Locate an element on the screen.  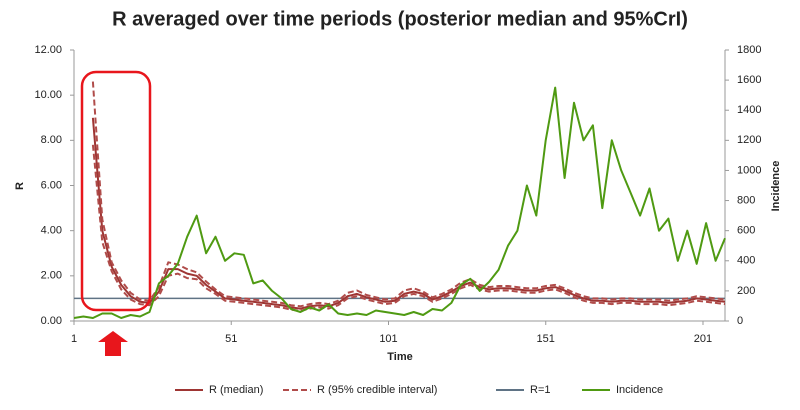
x-tick-label: 151 is located at coordinates (546, 339).